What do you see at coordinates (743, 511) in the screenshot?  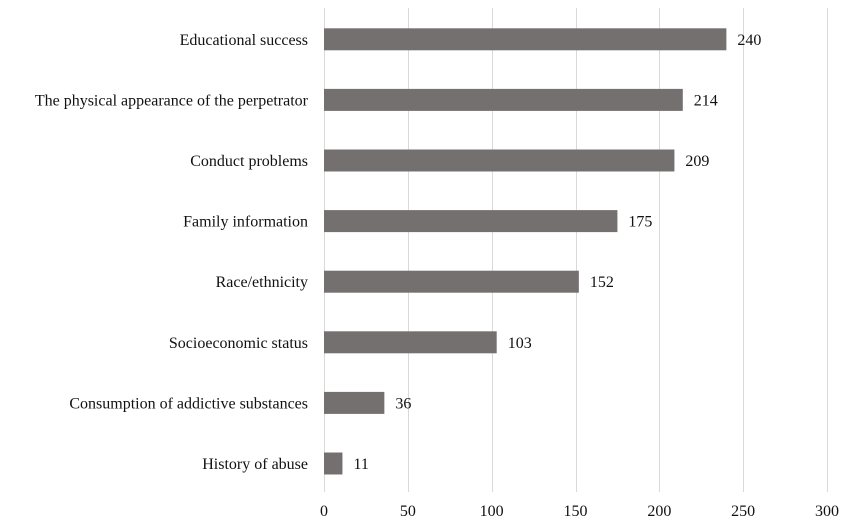 I see `x-tick-label: 250` at bounding box center [743, 511].